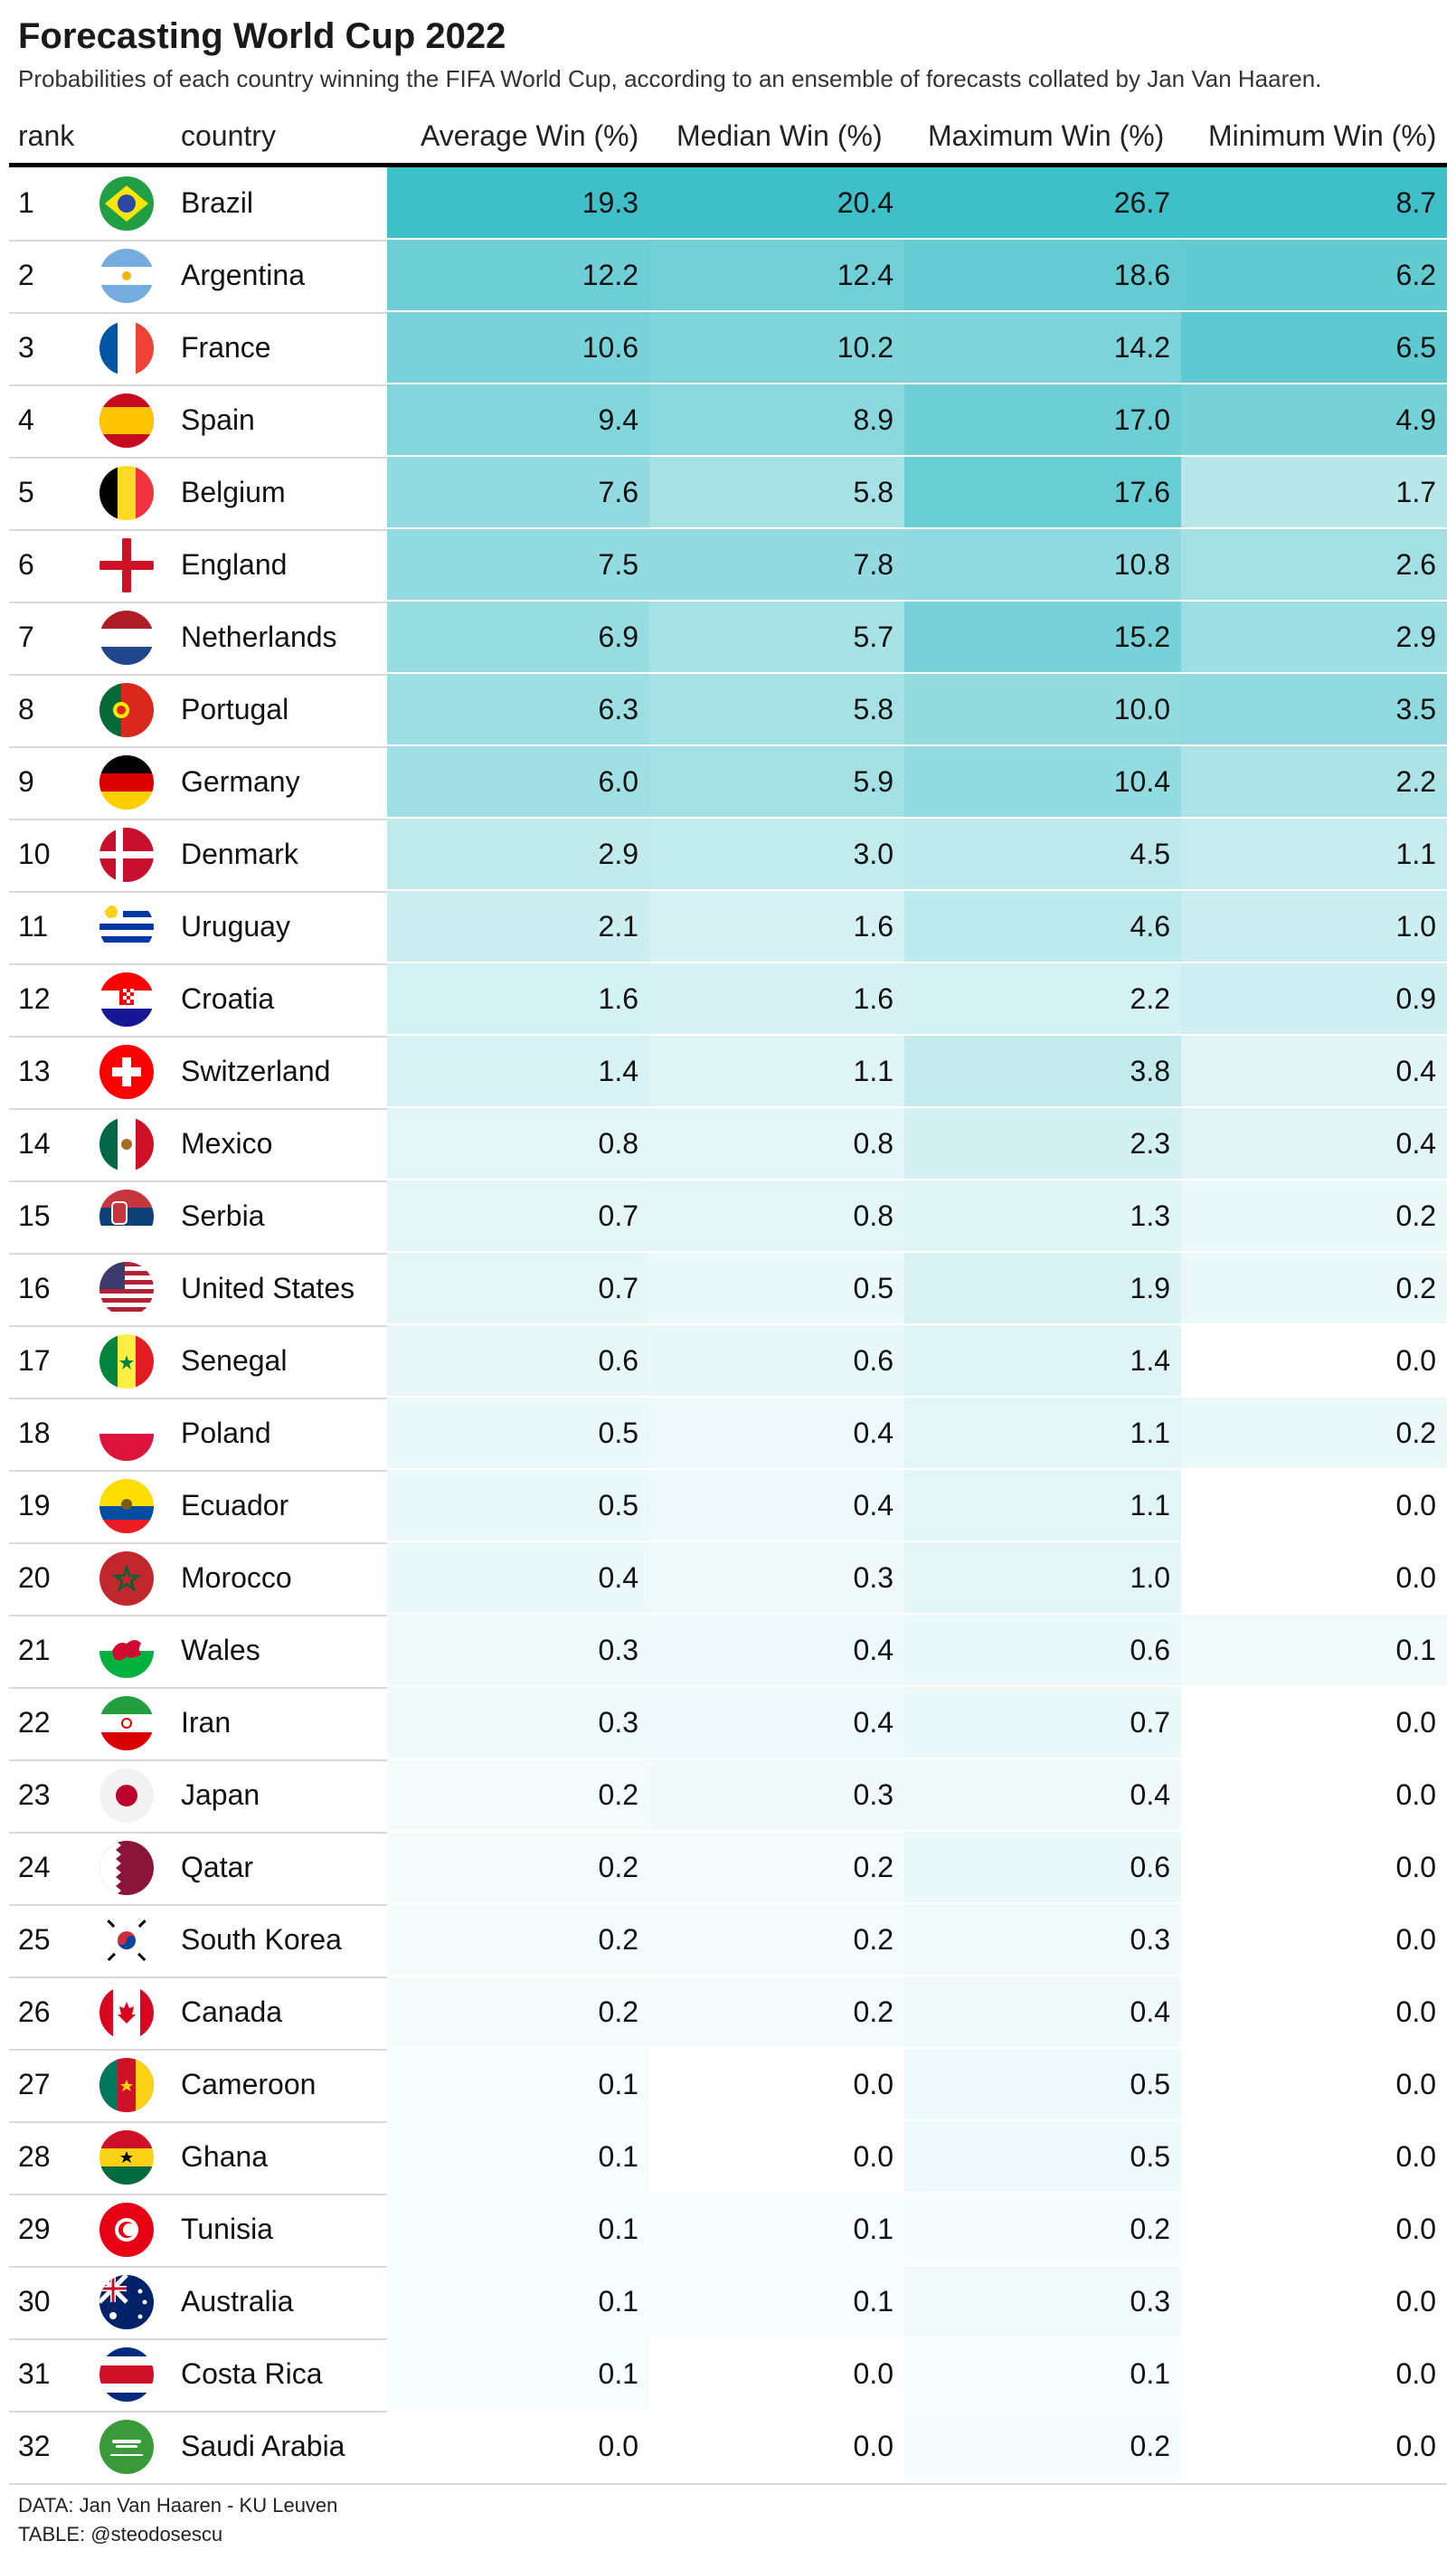  What do you see at coordinates (243, 275) in the screenshot?
I see `country-cell: Argentina` at bounding box center [243, 275].